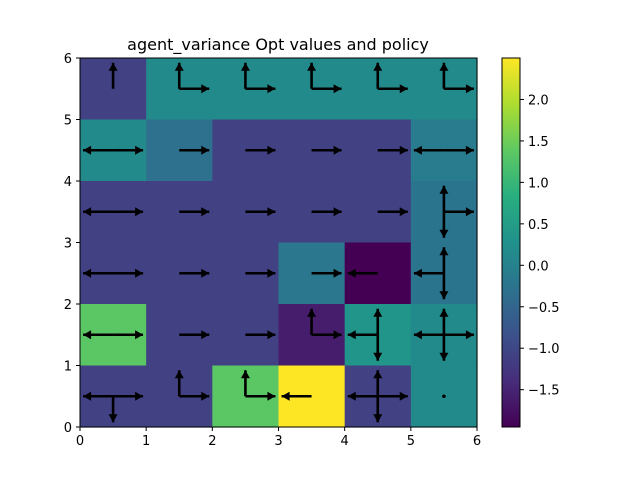 This screenshot has height=480, width=640. Describe the element at coordinates (538, 183) in the screenshot. I see `colorbar-tick-label: 1.0` at that location.